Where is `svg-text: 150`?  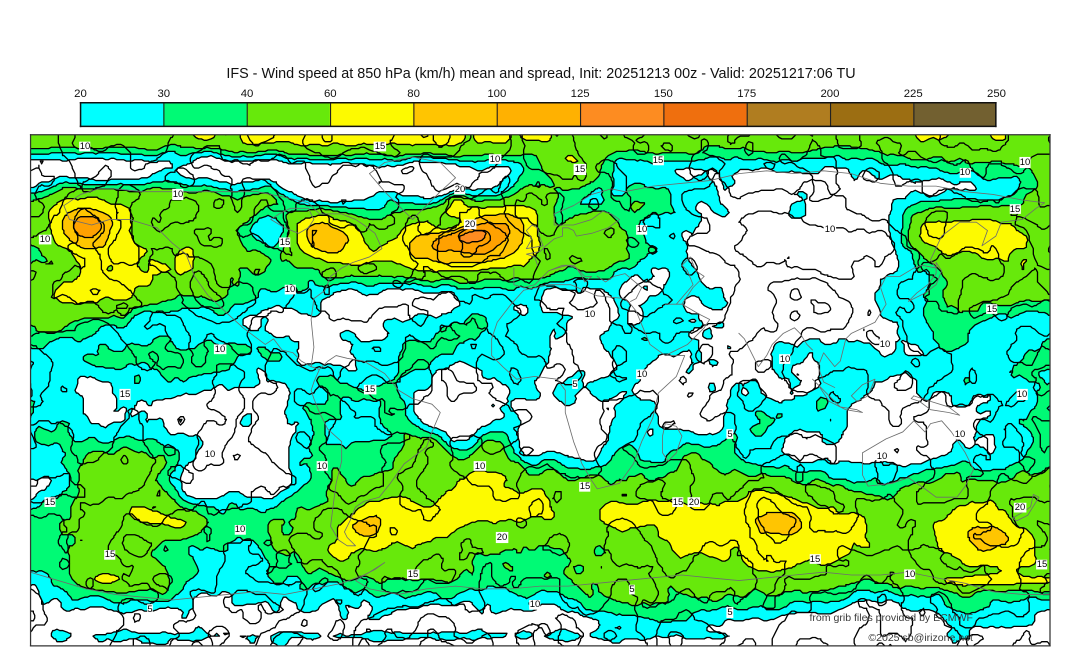
svg-text: 150 is located at coordinates (663, 94).